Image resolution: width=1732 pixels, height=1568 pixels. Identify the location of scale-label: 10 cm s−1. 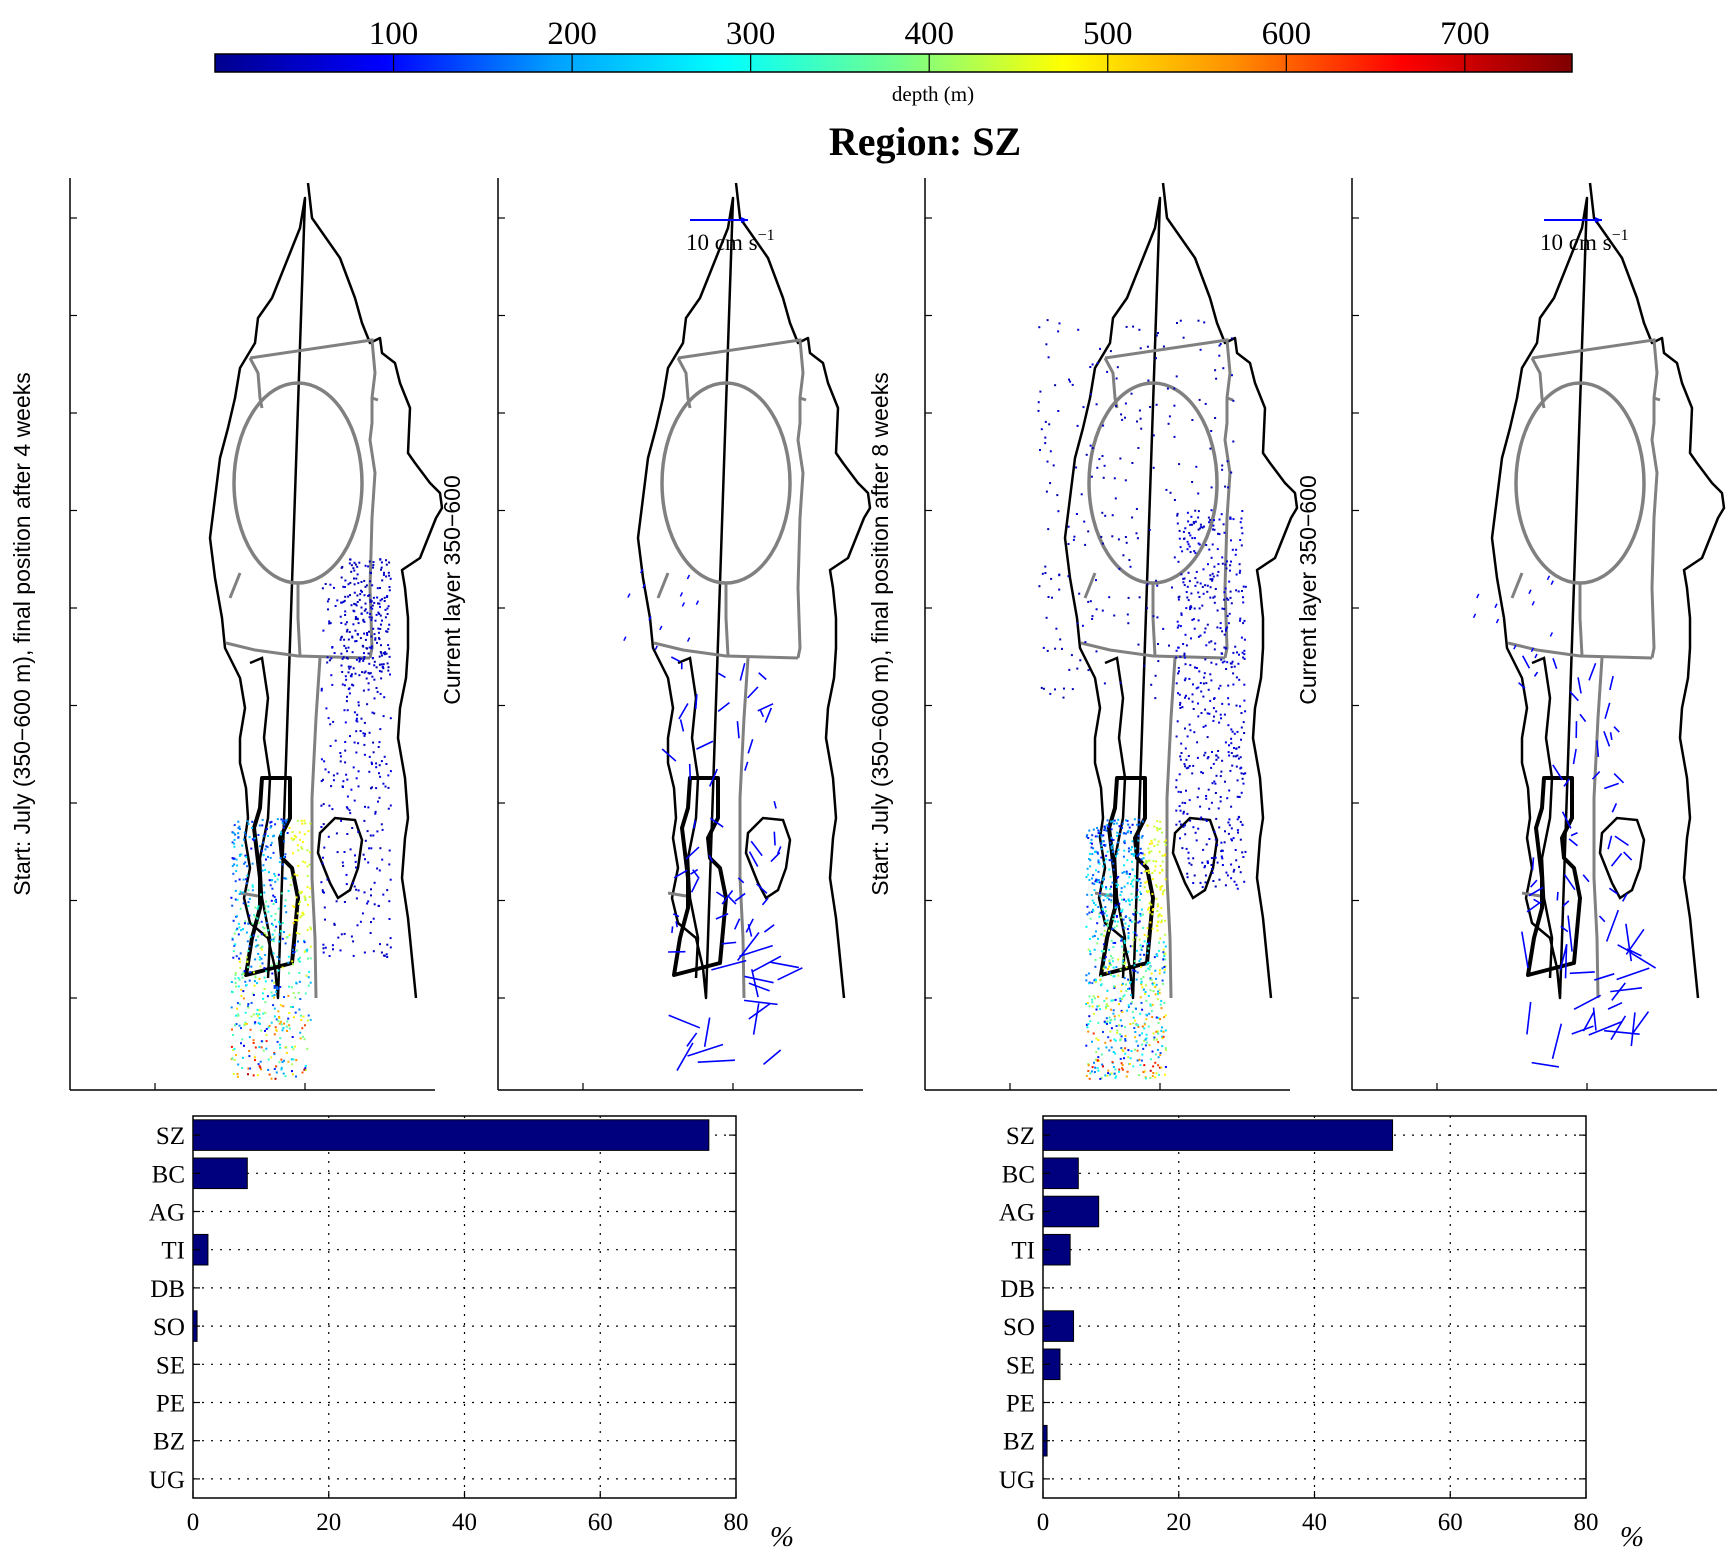
(730, 241).